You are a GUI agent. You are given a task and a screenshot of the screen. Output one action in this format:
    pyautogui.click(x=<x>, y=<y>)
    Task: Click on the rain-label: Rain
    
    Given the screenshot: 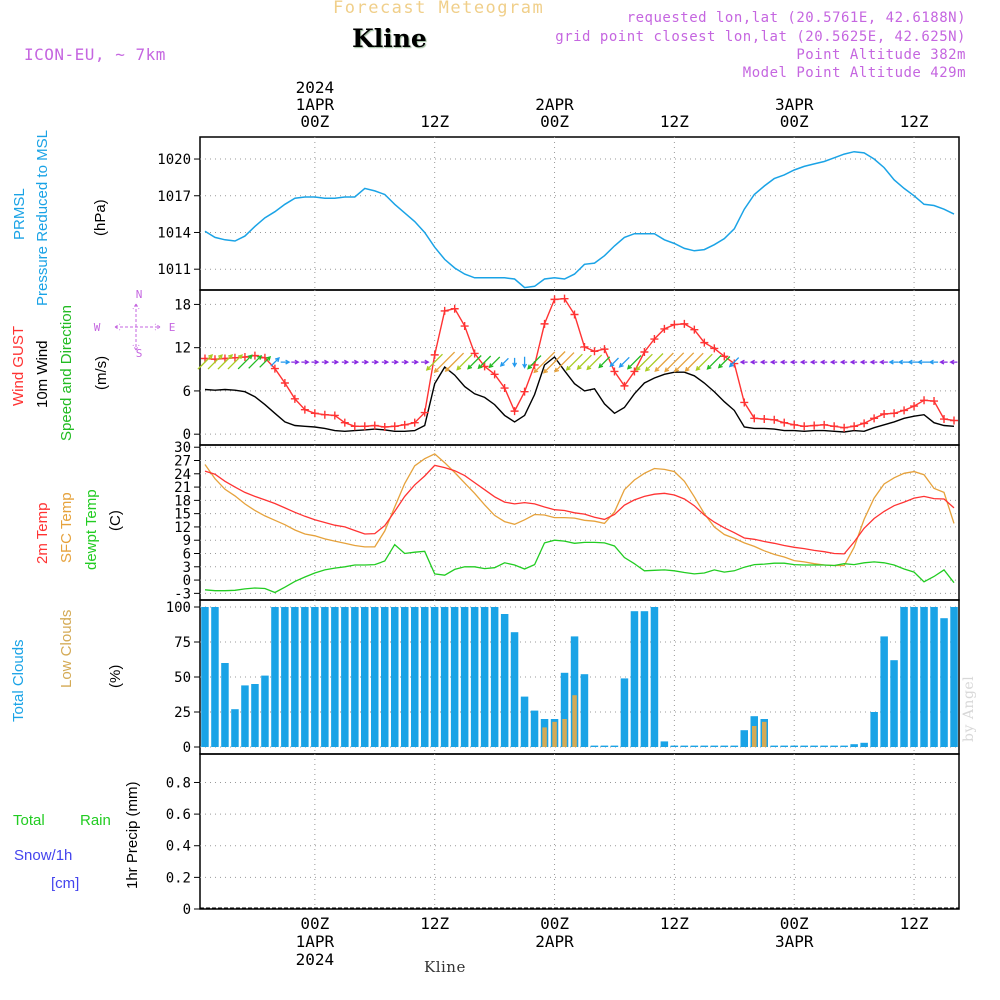 What is the action you would take?
    pyautogui.click(x=95, y=820)
    